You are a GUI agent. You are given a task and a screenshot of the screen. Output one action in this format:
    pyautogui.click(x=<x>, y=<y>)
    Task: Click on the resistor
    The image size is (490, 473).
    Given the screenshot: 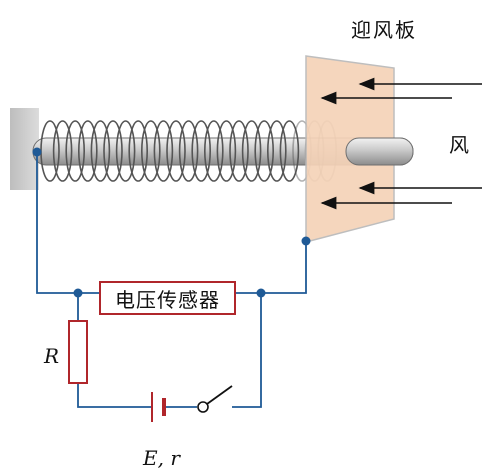 What is the action you would take?
    pyautogui.click(x=78, y=352)
    